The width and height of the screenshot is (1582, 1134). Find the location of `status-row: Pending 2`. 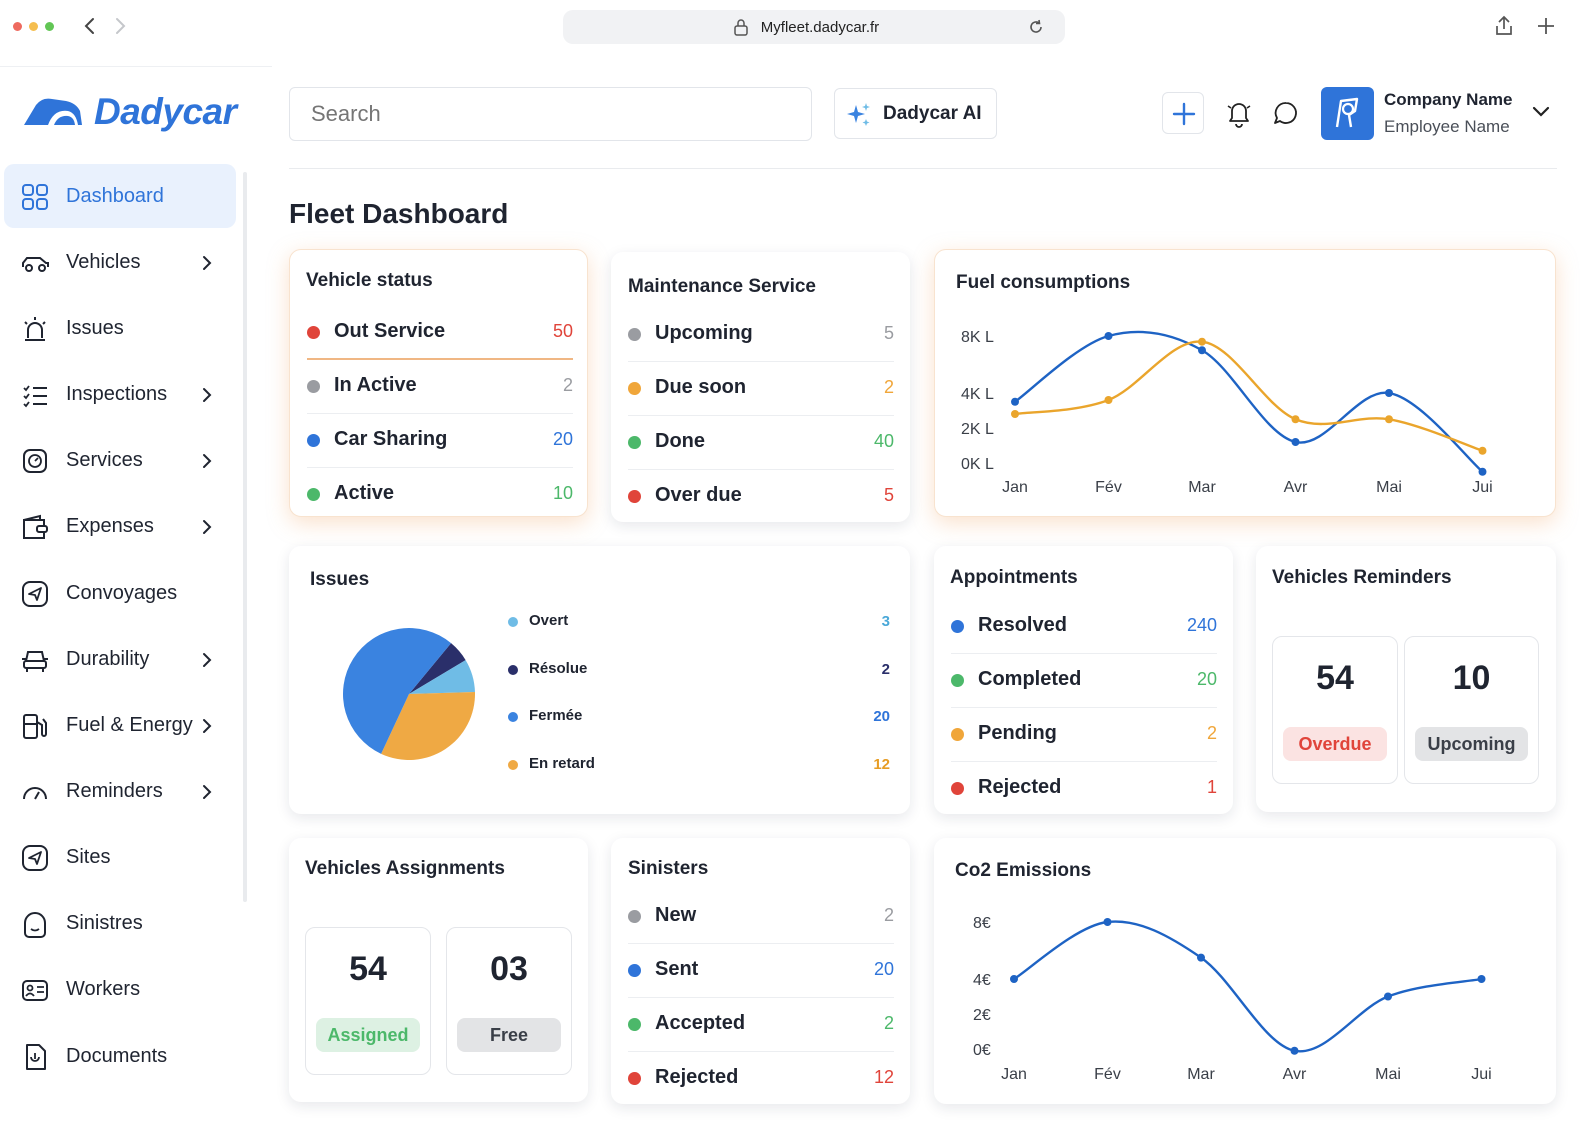

status-row: Pending 2 is located at coordinates (1084, 735).